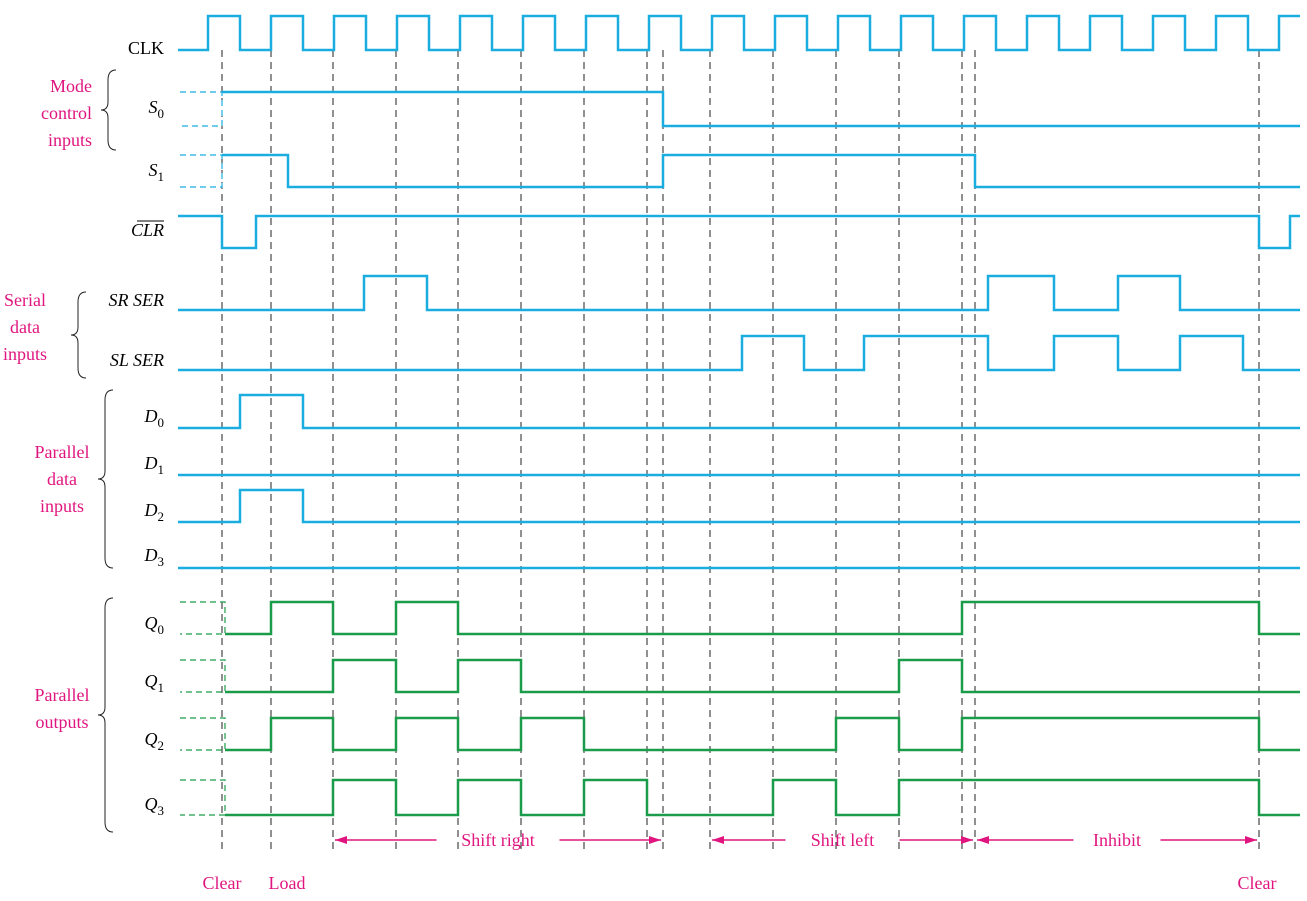 The height and width of the screenshot is (901, 1307). What do you see at coordinates (739, 232) in the screenshot?
I see `clr-wave` at bounding box center [739, 232].